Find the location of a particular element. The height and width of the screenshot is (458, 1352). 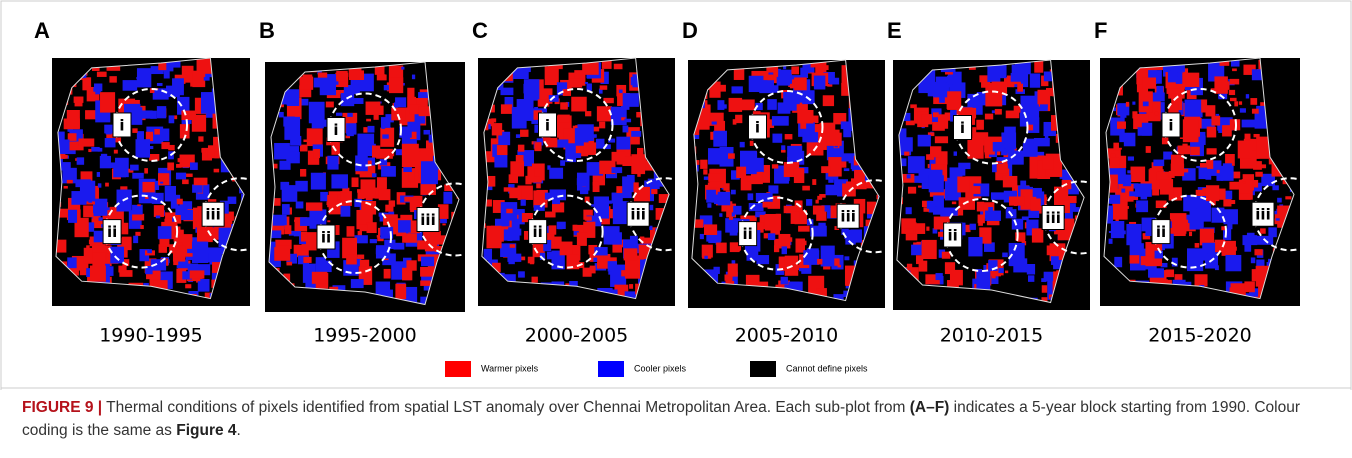

period-label: 1990-1995 is located at coordinates (151, 336).